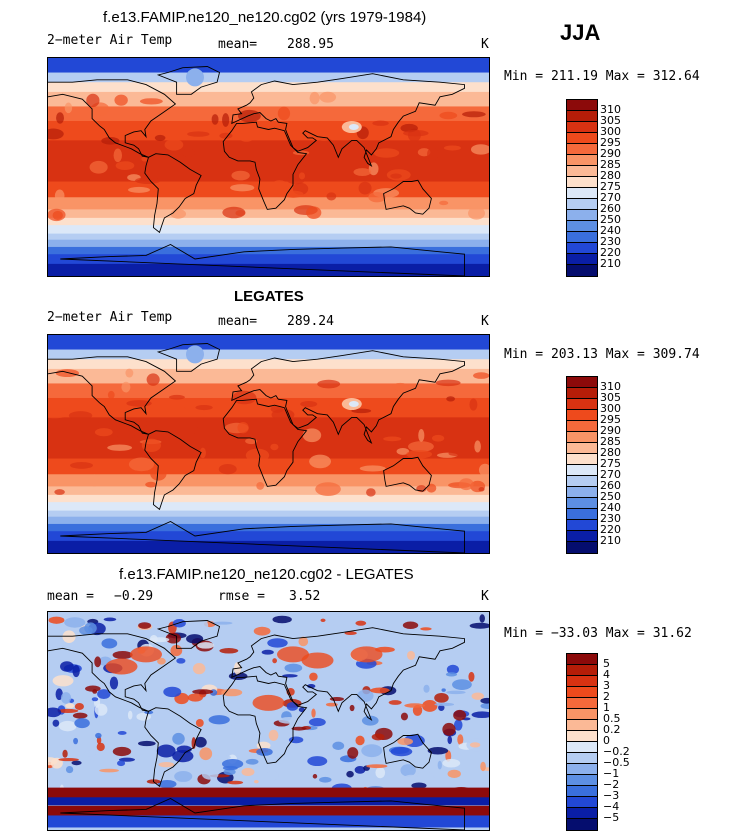  I want to click on panel-3-minmax: Min = −33.03 Max = 31.62, so click(598, 633).